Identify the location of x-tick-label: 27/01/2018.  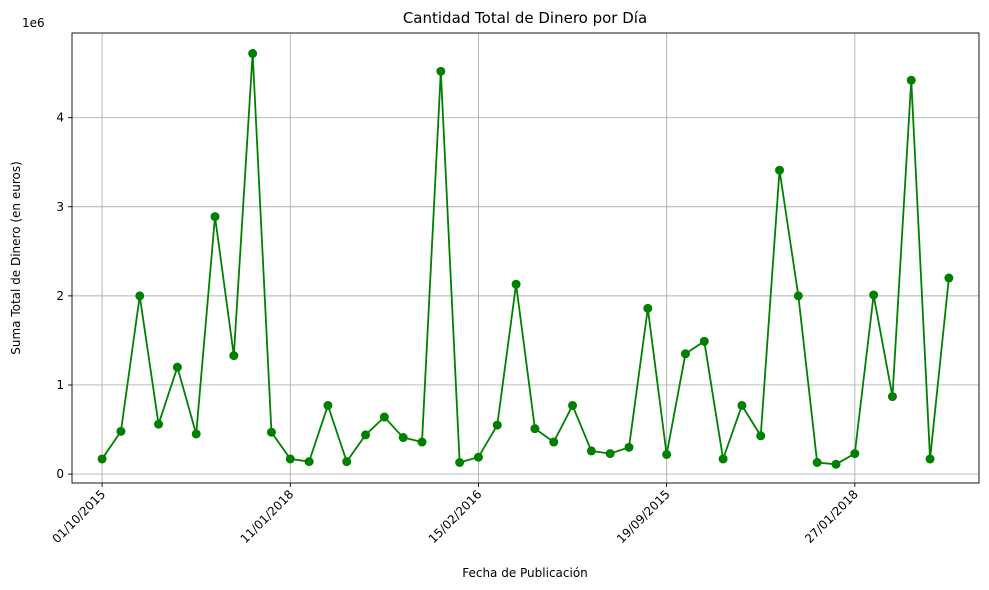
(831, 516).